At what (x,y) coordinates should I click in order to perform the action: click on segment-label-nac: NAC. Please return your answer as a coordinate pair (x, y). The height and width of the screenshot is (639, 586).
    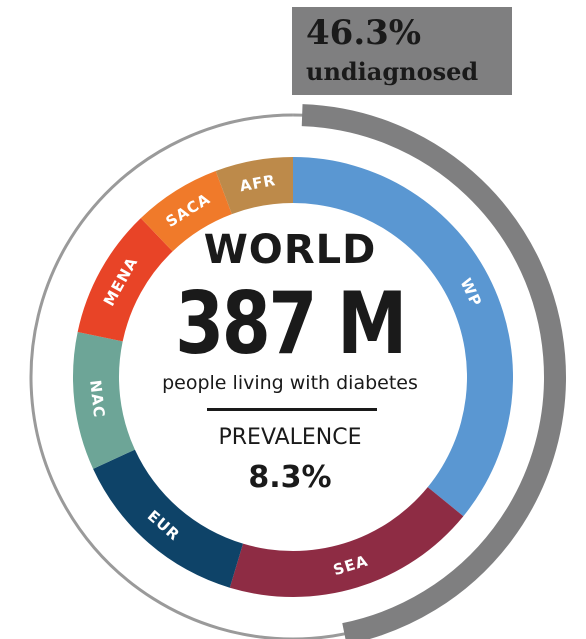
    Looking at the image, I should click on (97, 399).